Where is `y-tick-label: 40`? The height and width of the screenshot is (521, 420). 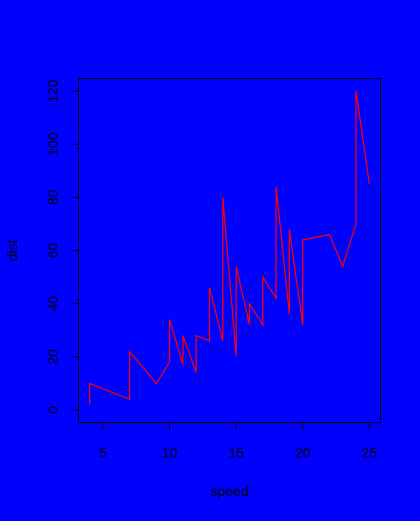
y-tick-label: 40 is located at coordinates (53, 304).